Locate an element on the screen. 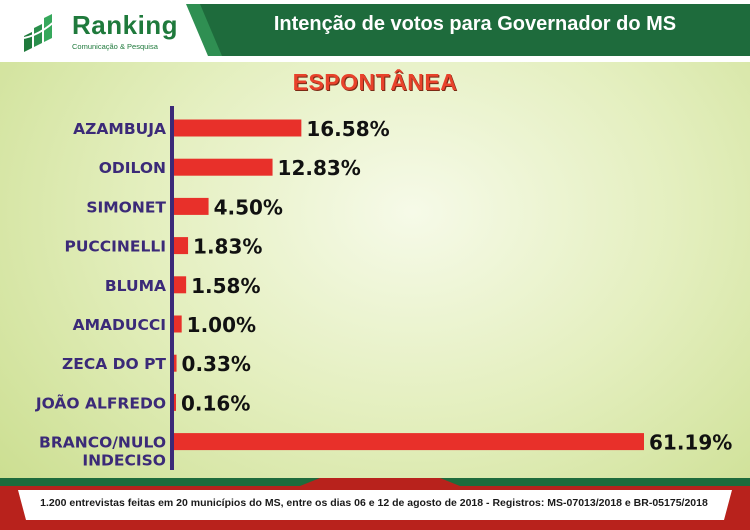 This screenshot has height=530, width=750. category-label-0: AZAMBUJA is located at coordinates (119, 129).